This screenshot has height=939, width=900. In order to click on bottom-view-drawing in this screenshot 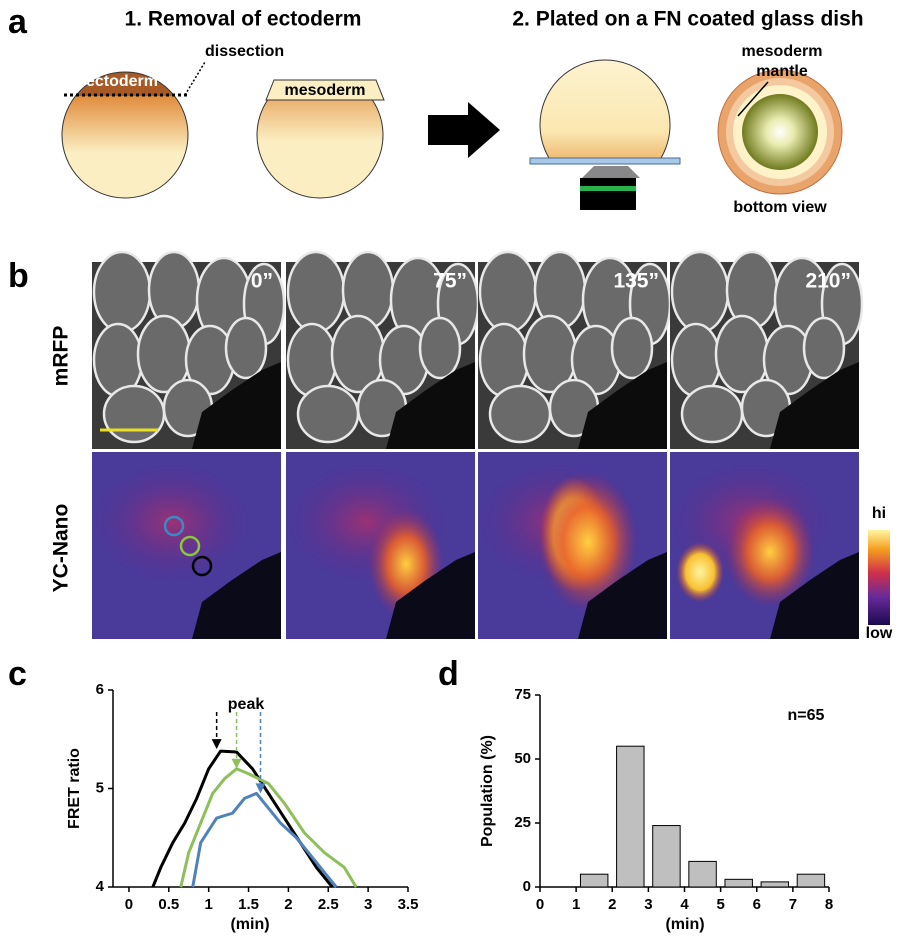, I will do `click(780, 132)`.